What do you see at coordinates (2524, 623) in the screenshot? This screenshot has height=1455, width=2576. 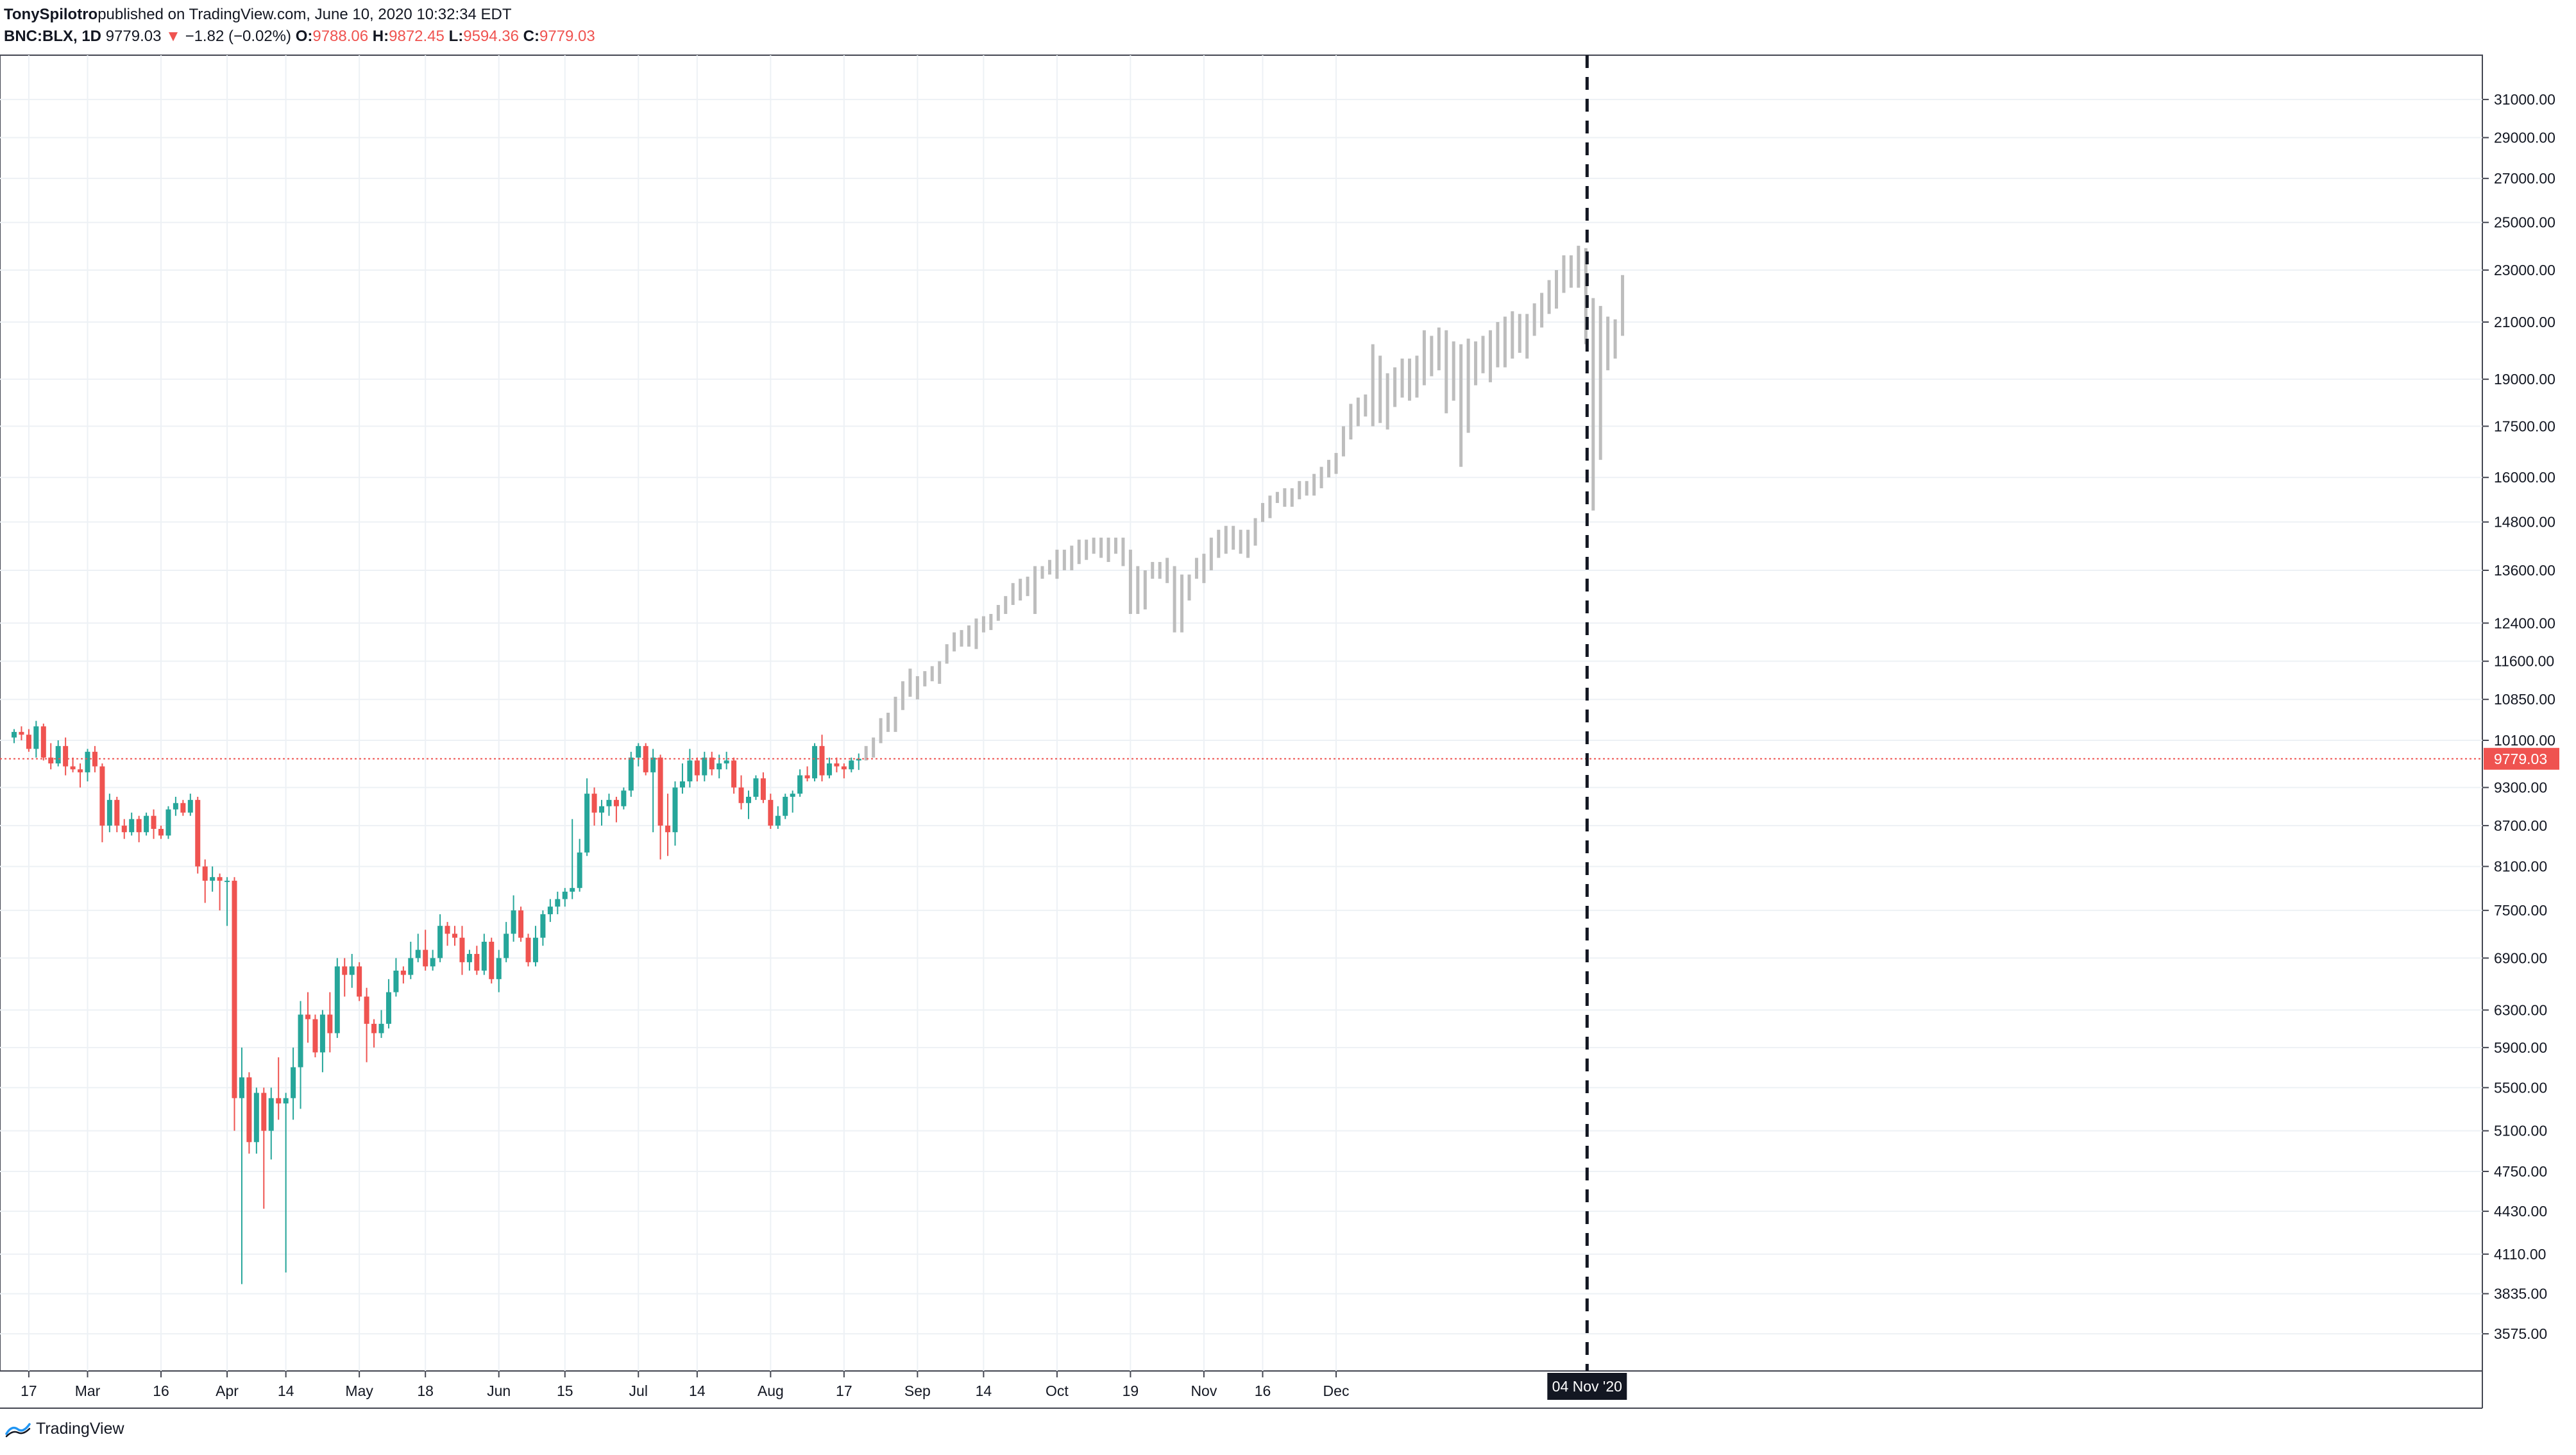 I see `y-tick-label: 12400.00` at bounding box center [2524, 623].